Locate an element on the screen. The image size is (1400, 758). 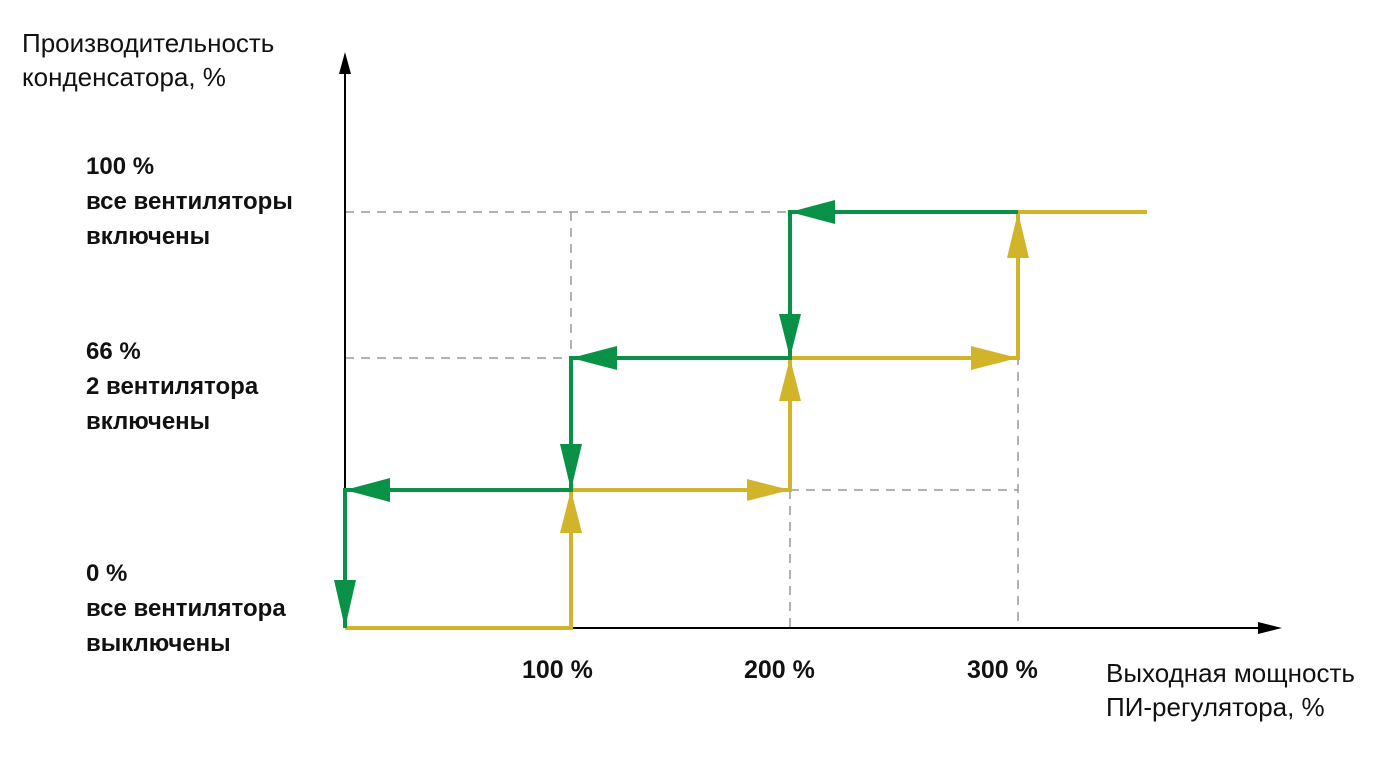
arrow-right-300-icon is located at coordinates (994, 358).